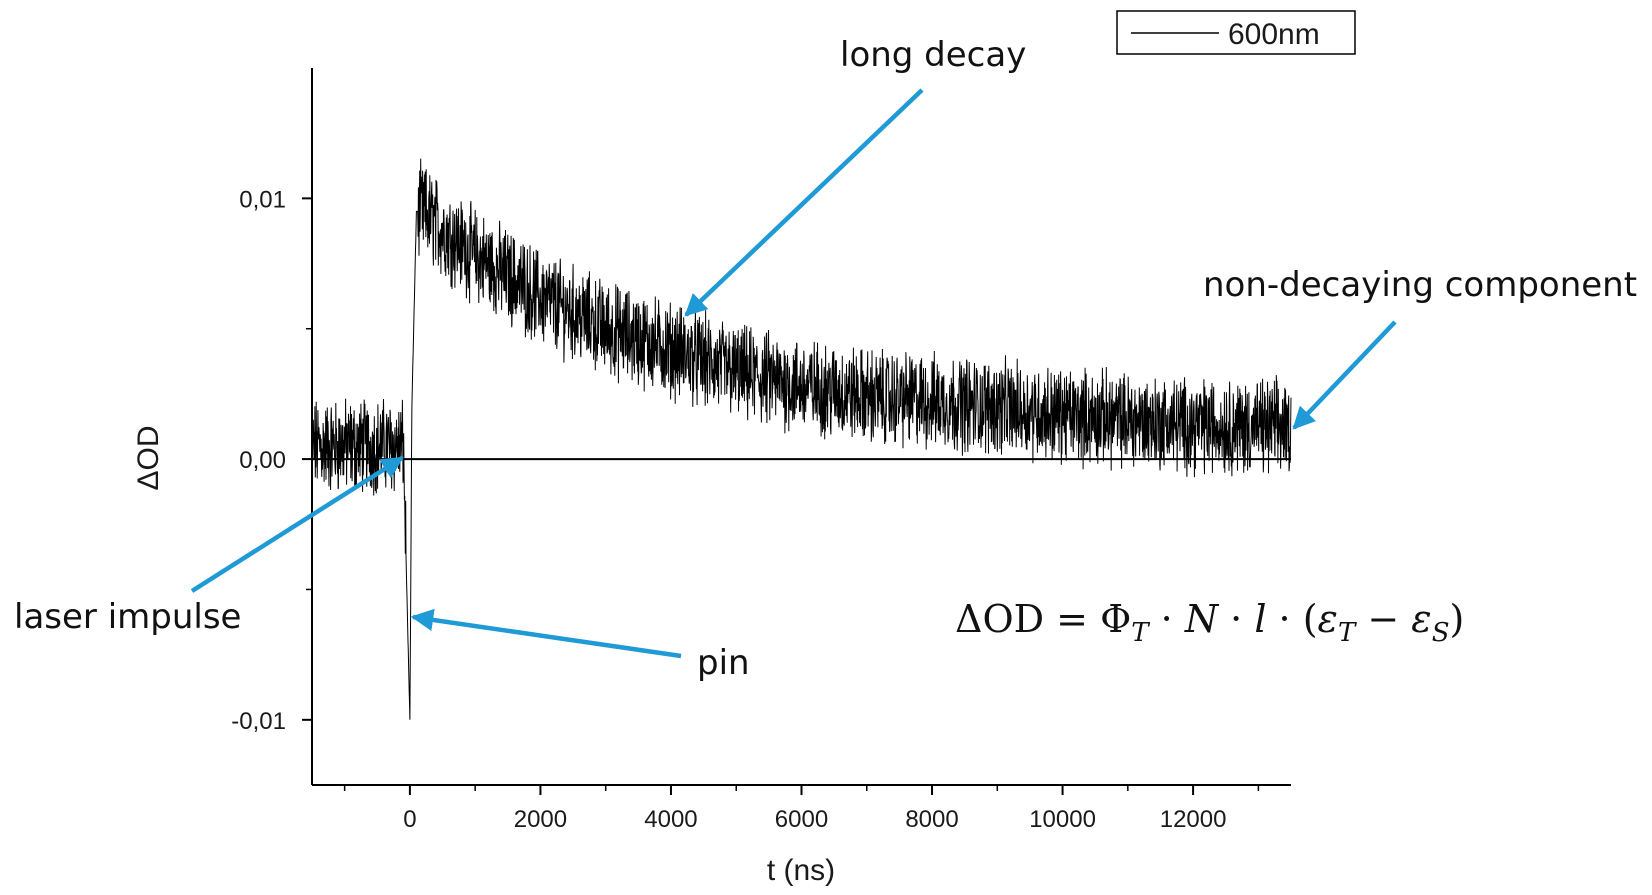  What do you see at coordinates (262, 199) in the screenshot?
I see `y-tick-label: 0,01` at bounding box center [262, 199].